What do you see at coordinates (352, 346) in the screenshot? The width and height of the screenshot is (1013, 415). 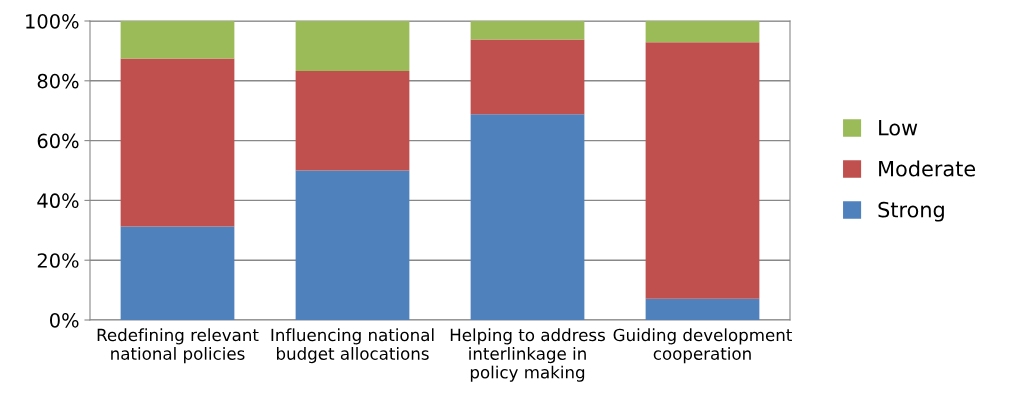 I see `x-tick-label: Influencing national budget allocations` at bounding box center [352, 346].